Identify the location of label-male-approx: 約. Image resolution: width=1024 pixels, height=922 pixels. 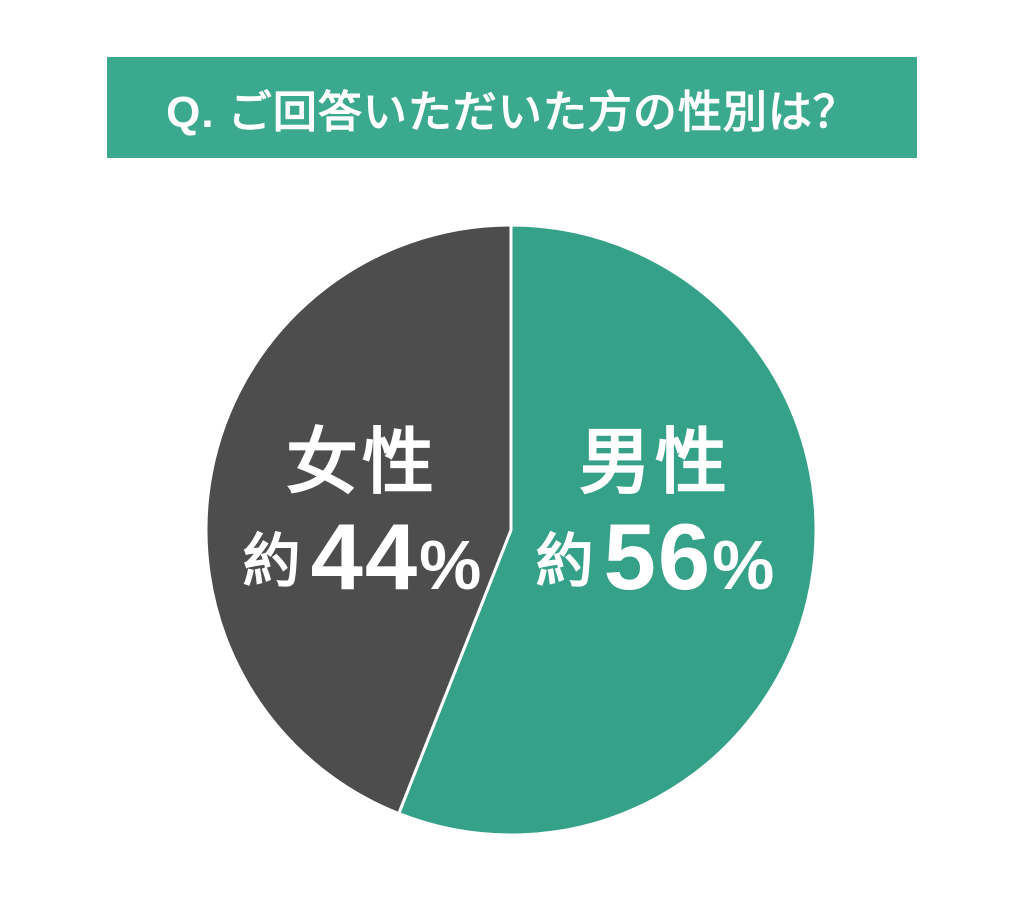
(564, 561).